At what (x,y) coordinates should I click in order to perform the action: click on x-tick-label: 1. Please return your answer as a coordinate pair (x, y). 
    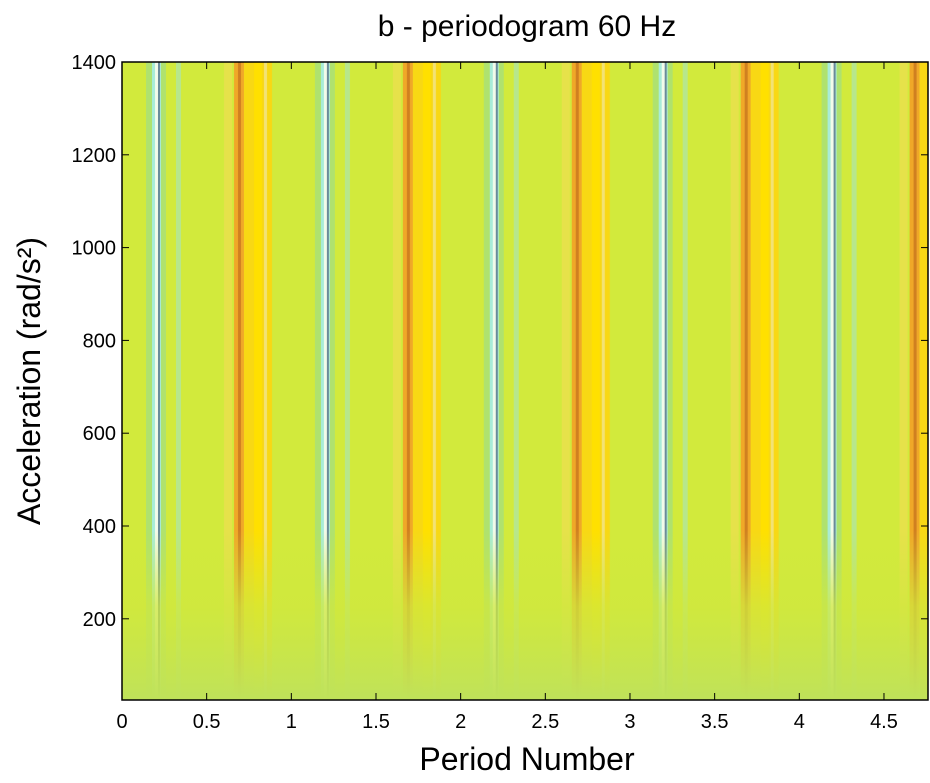
    Looking at the image, I should click on (291, 722).